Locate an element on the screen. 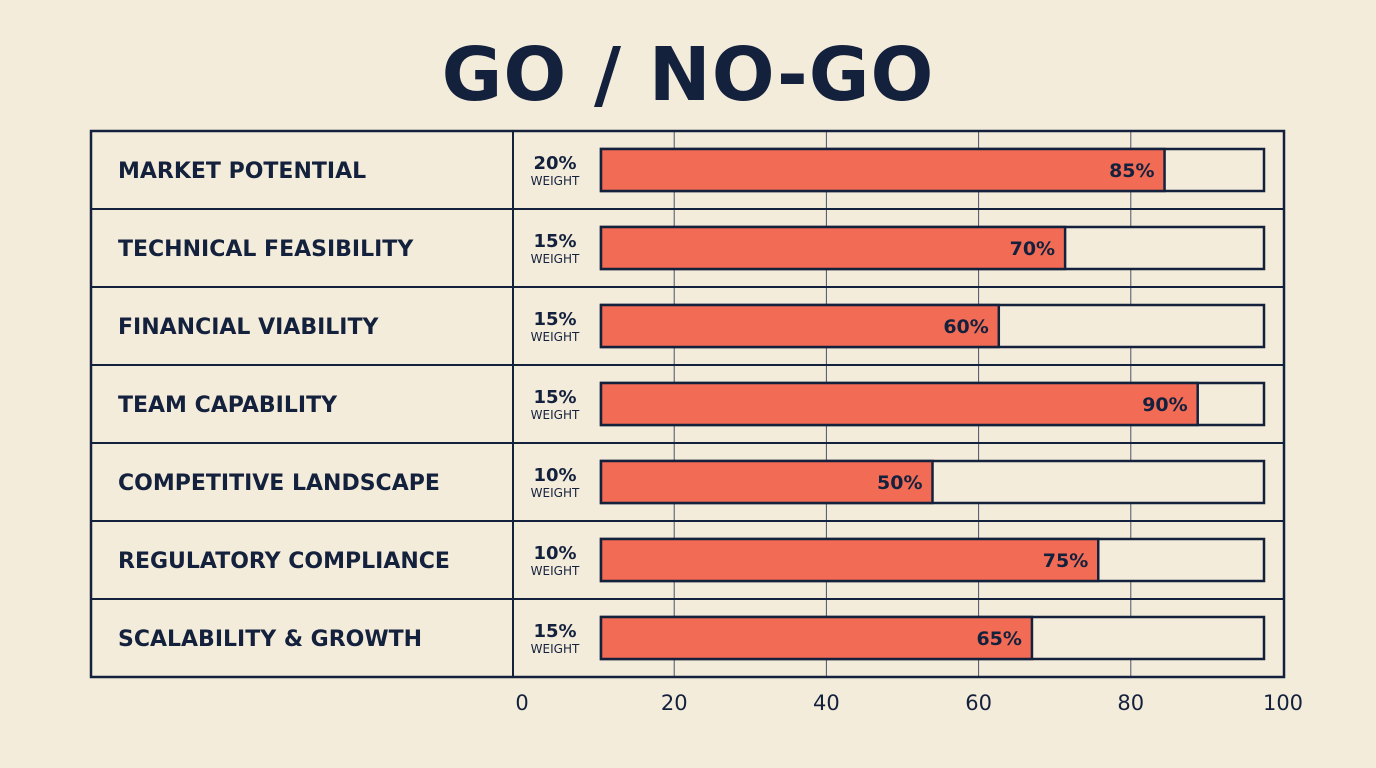 The height and width of the screenshot is (768, 1376). chart-row: TEAM CAPABILITY 15%WEIGHT 90% is located at coordinates (692, 404).